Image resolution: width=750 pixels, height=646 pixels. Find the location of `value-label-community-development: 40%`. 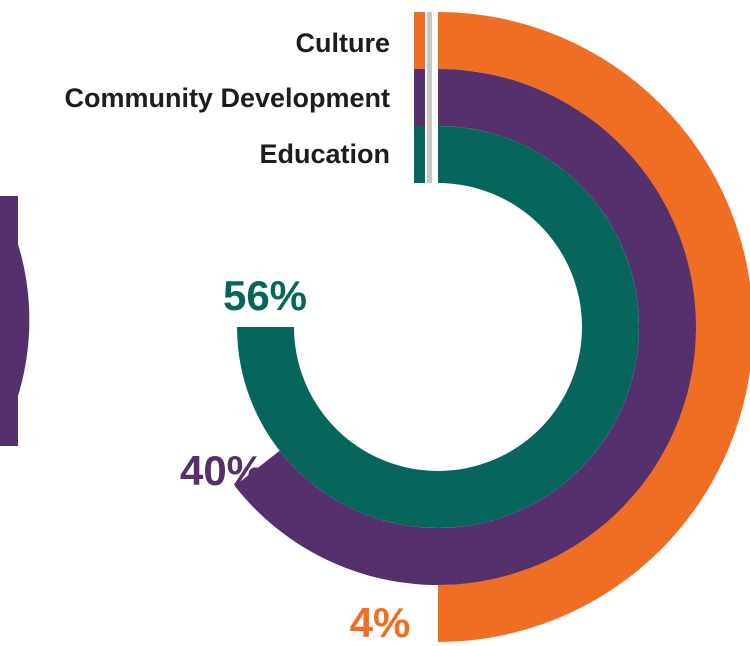

value-label-community-development: 40% is located at coordinates (222, 470).